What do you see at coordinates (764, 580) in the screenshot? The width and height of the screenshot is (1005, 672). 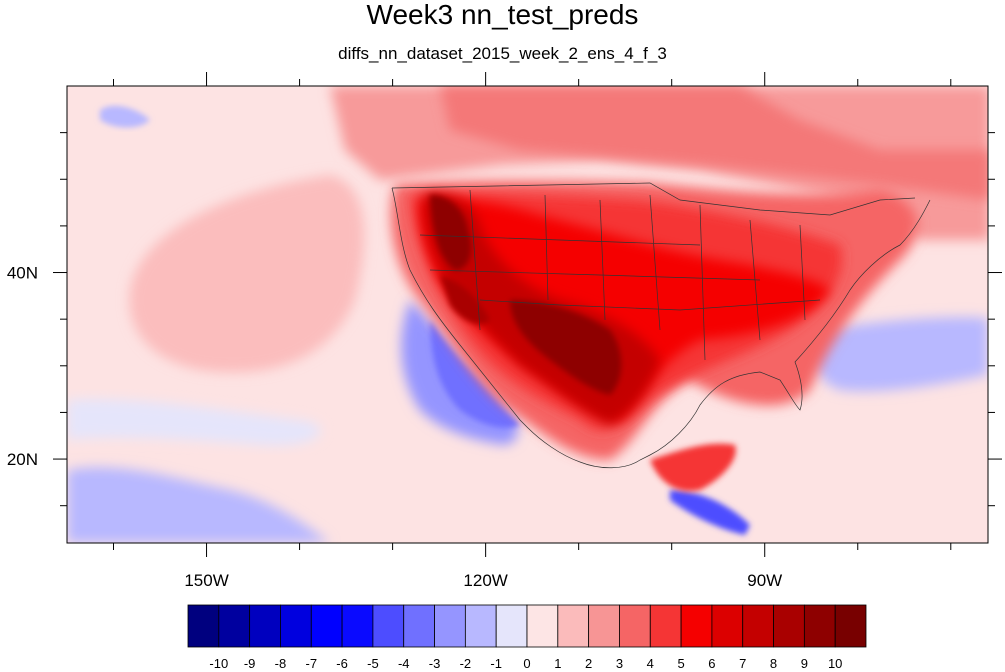 I see `lon-tick-label: 90W` at bounding box center [764, 580].